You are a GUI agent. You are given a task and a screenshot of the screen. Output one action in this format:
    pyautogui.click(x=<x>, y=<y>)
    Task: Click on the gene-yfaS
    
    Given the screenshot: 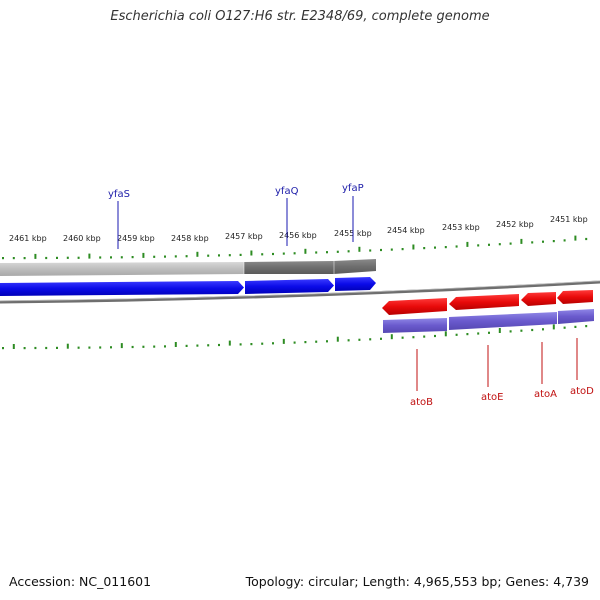 What is the action you would take?
    pyautogui.click(x=122, y=288)
    